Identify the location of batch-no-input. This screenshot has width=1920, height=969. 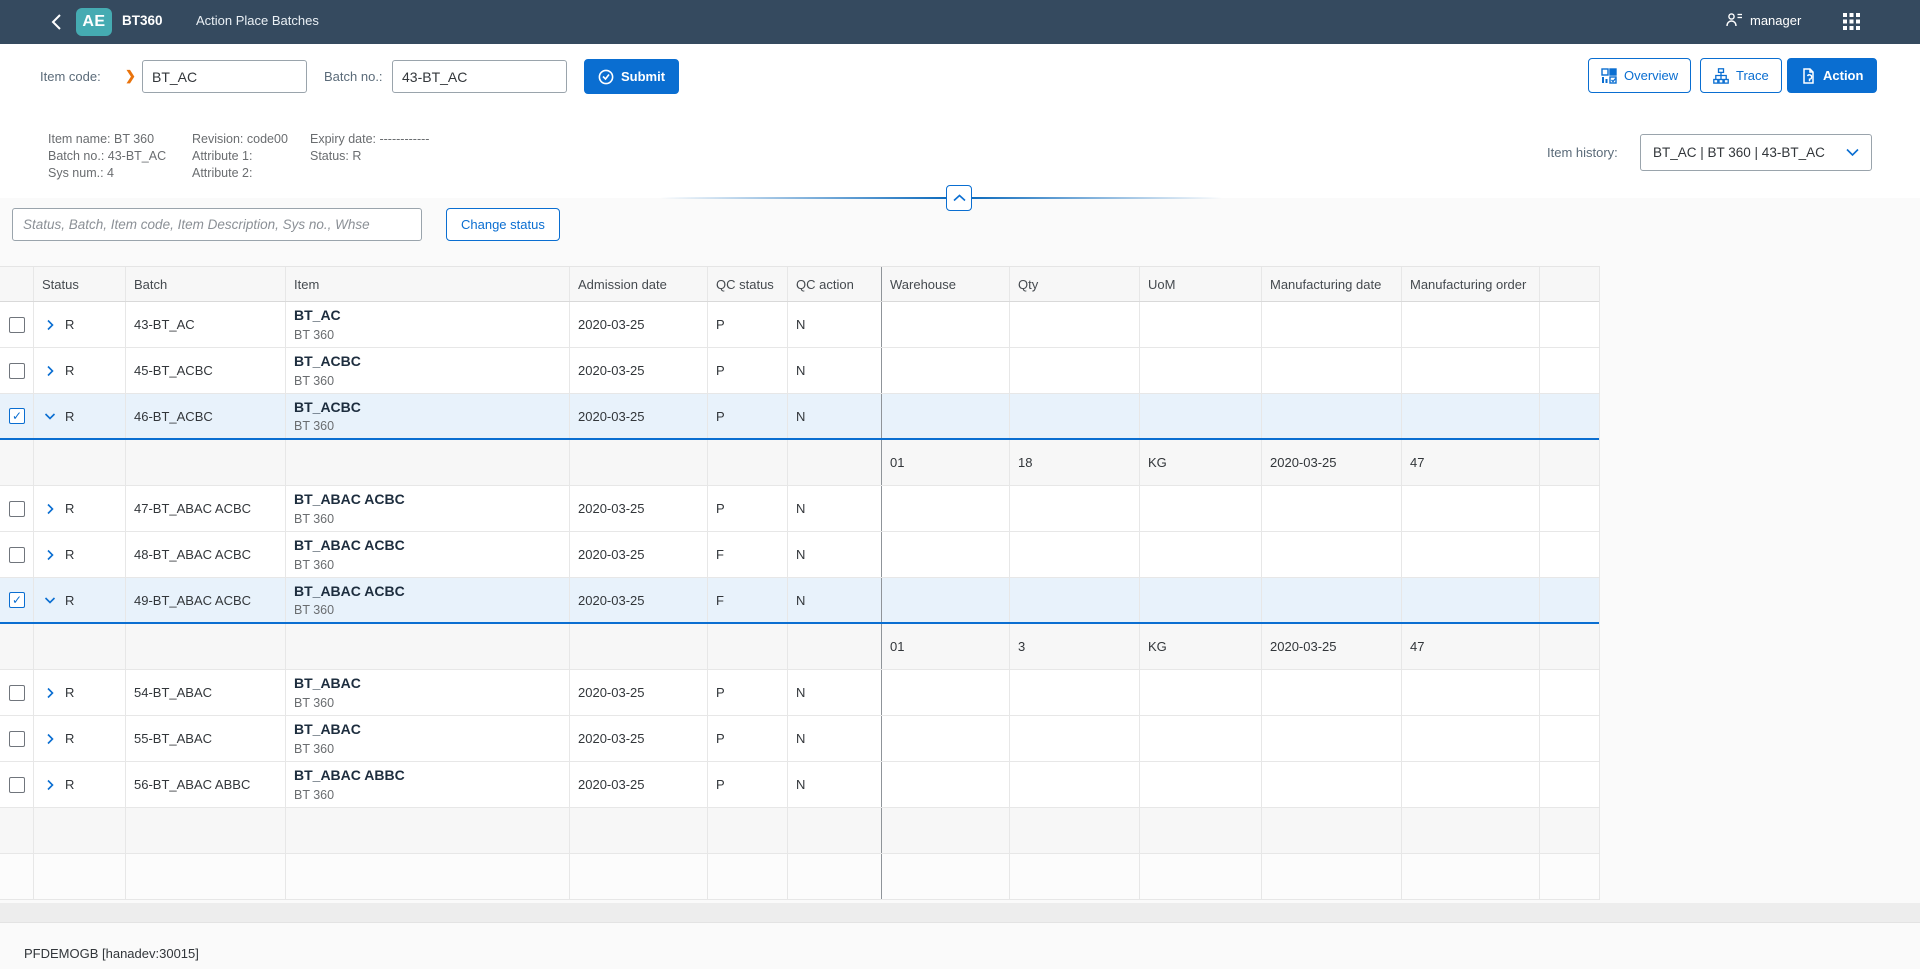
(479, 76).